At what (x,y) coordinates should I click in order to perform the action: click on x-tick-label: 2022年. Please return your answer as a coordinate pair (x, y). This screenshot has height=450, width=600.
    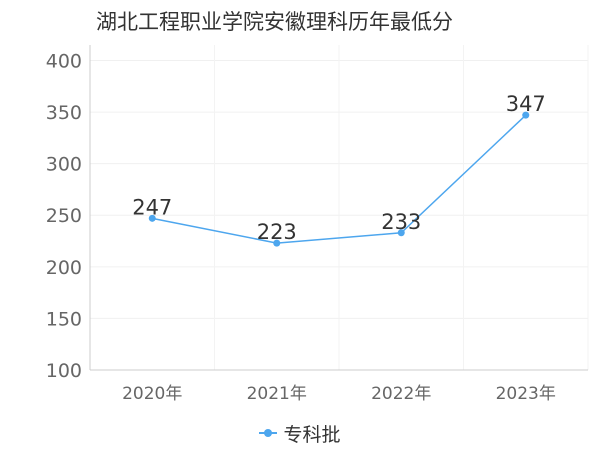
    Looking at the image, I should click on (401, 394).